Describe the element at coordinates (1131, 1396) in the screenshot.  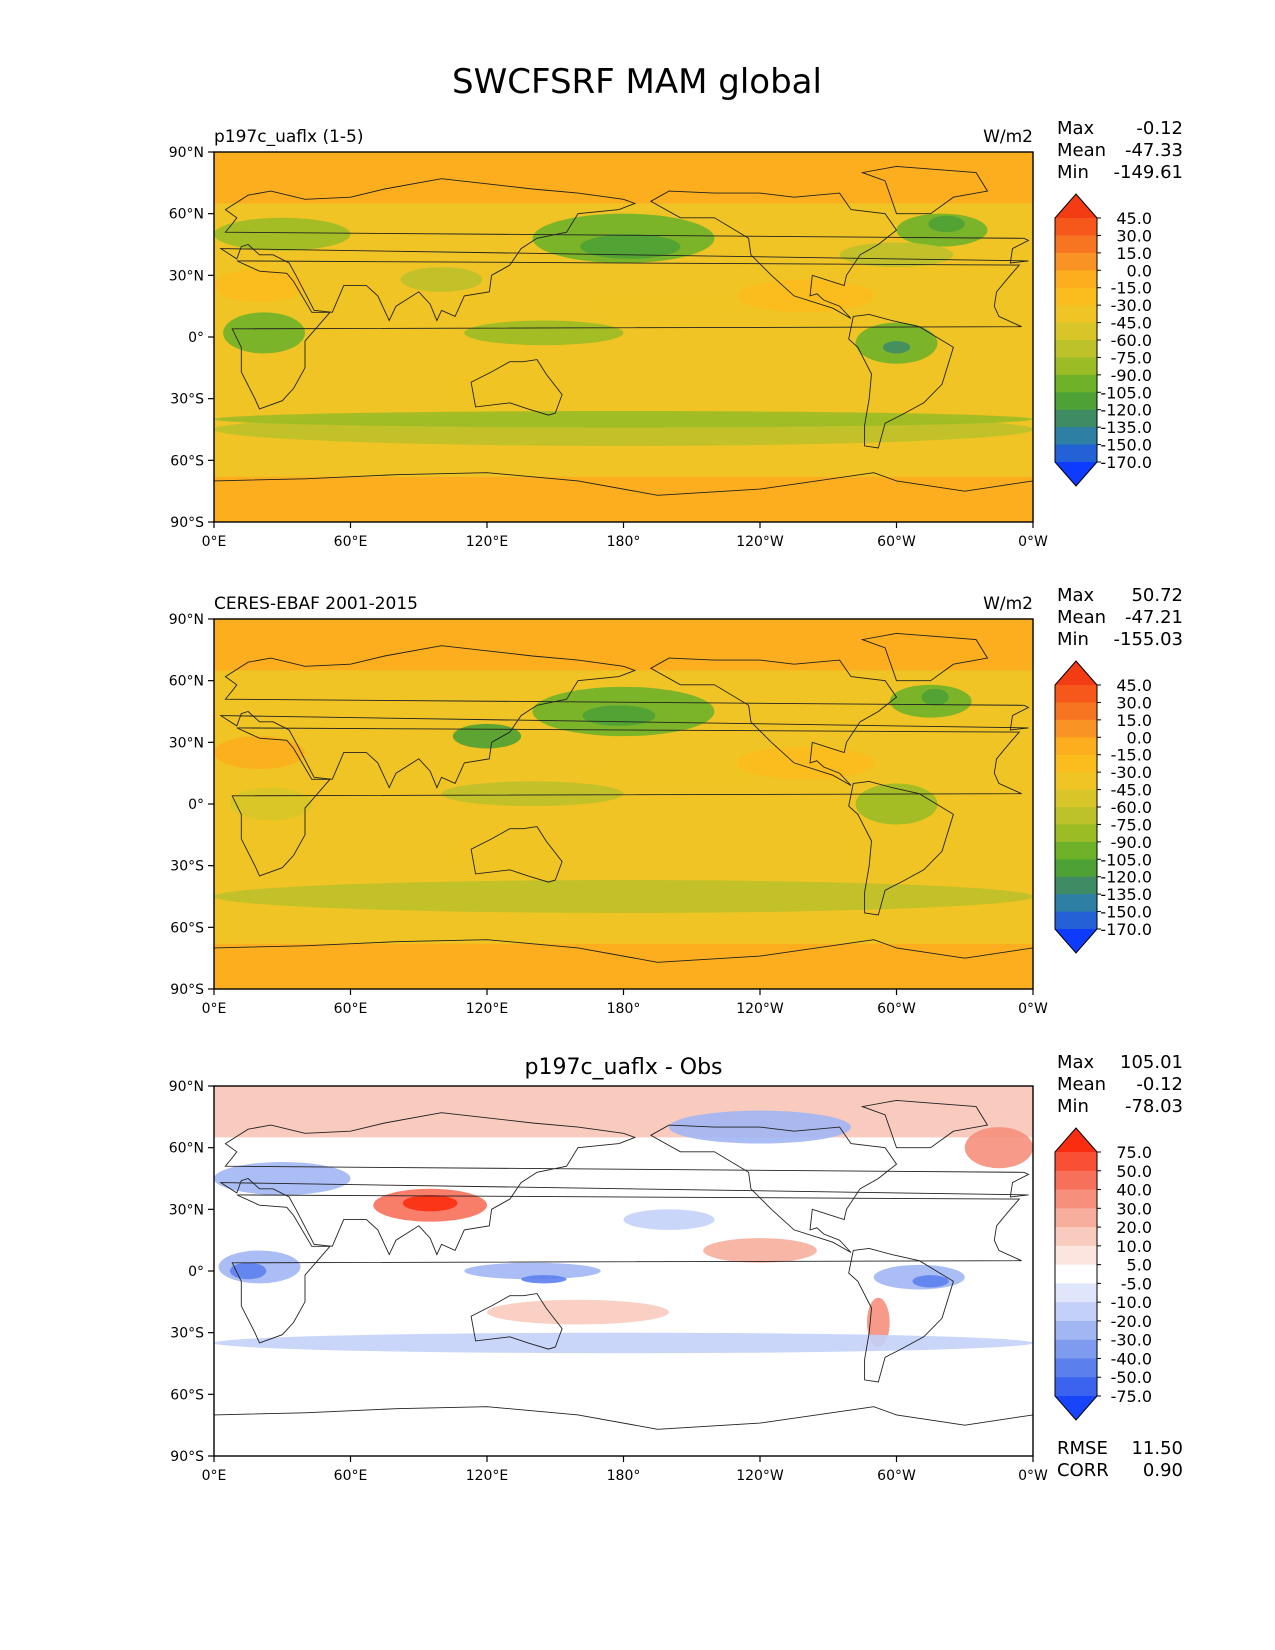
I see `colorbar-label: -75.0` at that location.